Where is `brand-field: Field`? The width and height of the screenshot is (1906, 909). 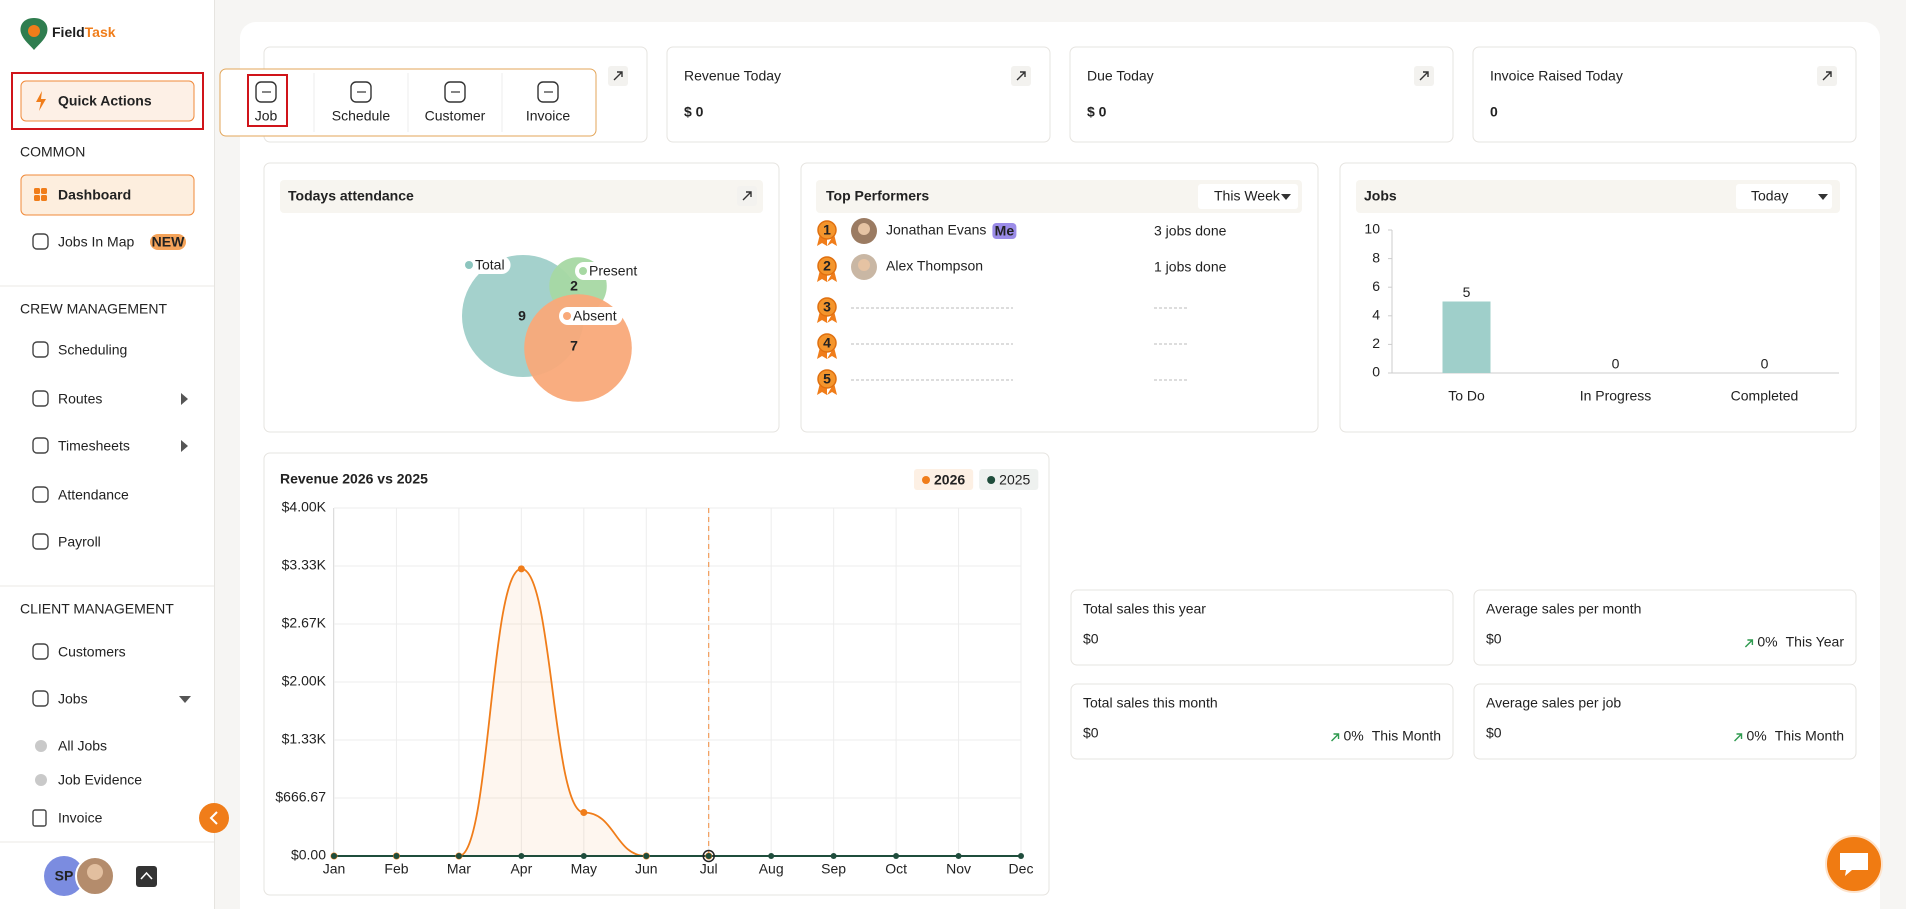
brand-field: Field is located at coordinates (68, 32).